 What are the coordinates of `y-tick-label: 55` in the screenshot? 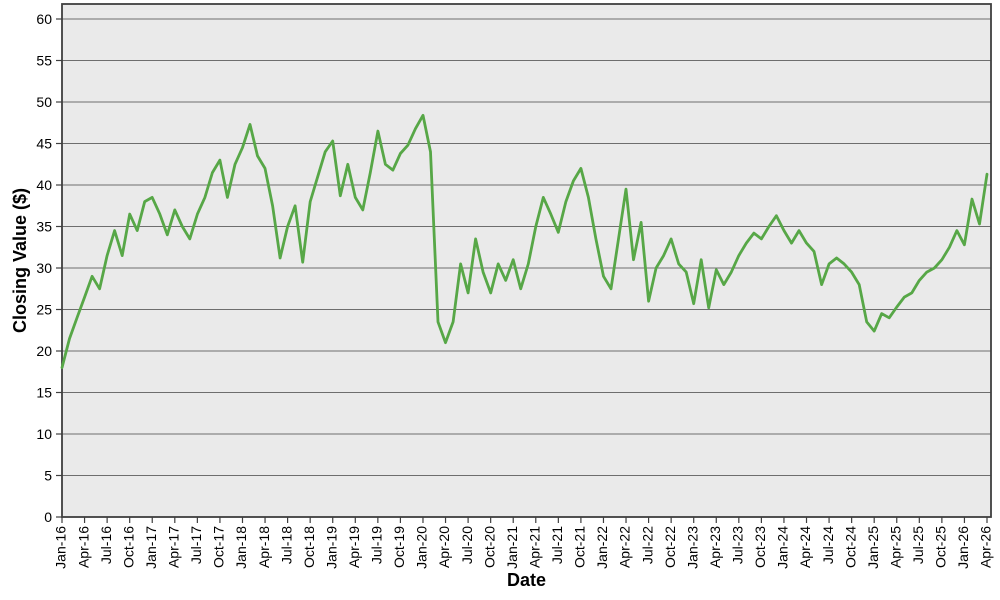 It's located at (44, 61).